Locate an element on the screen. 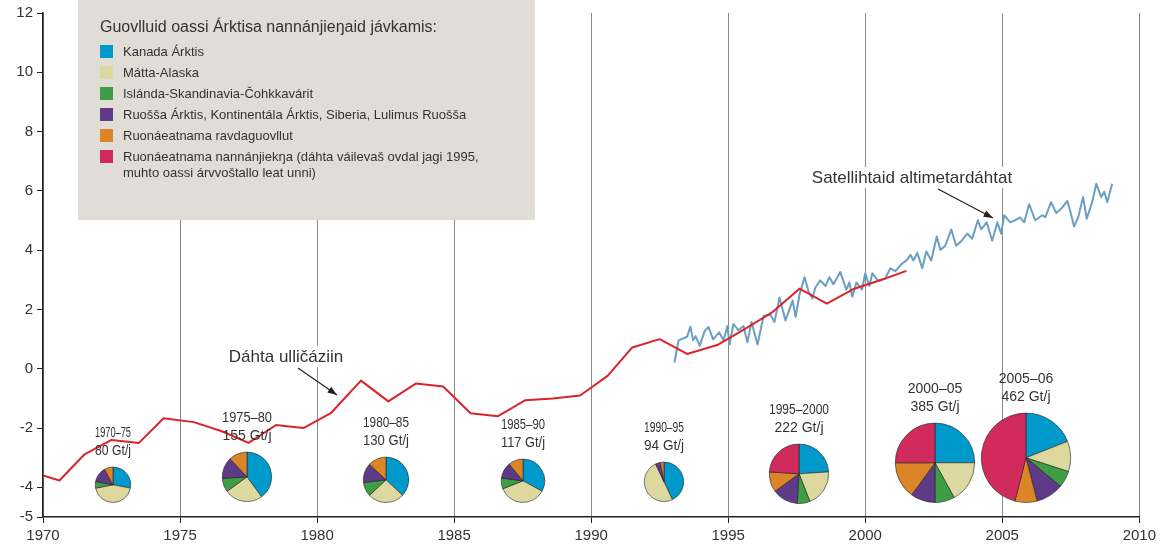 The width and height of the screenshot is (1160, 547). legend-title: Guovlluid oassi Árktisa nannánjieŋaid jávkamis: is located at coordinates (269, 27).